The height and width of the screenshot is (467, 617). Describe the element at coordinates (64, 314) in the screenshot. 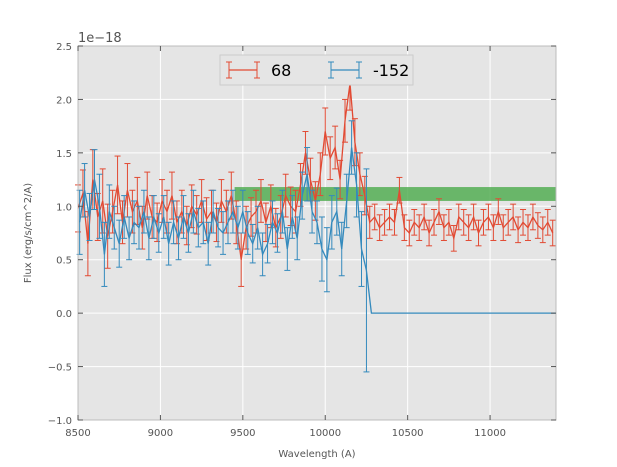

I see `y-tick-label: 0.0` at that location.